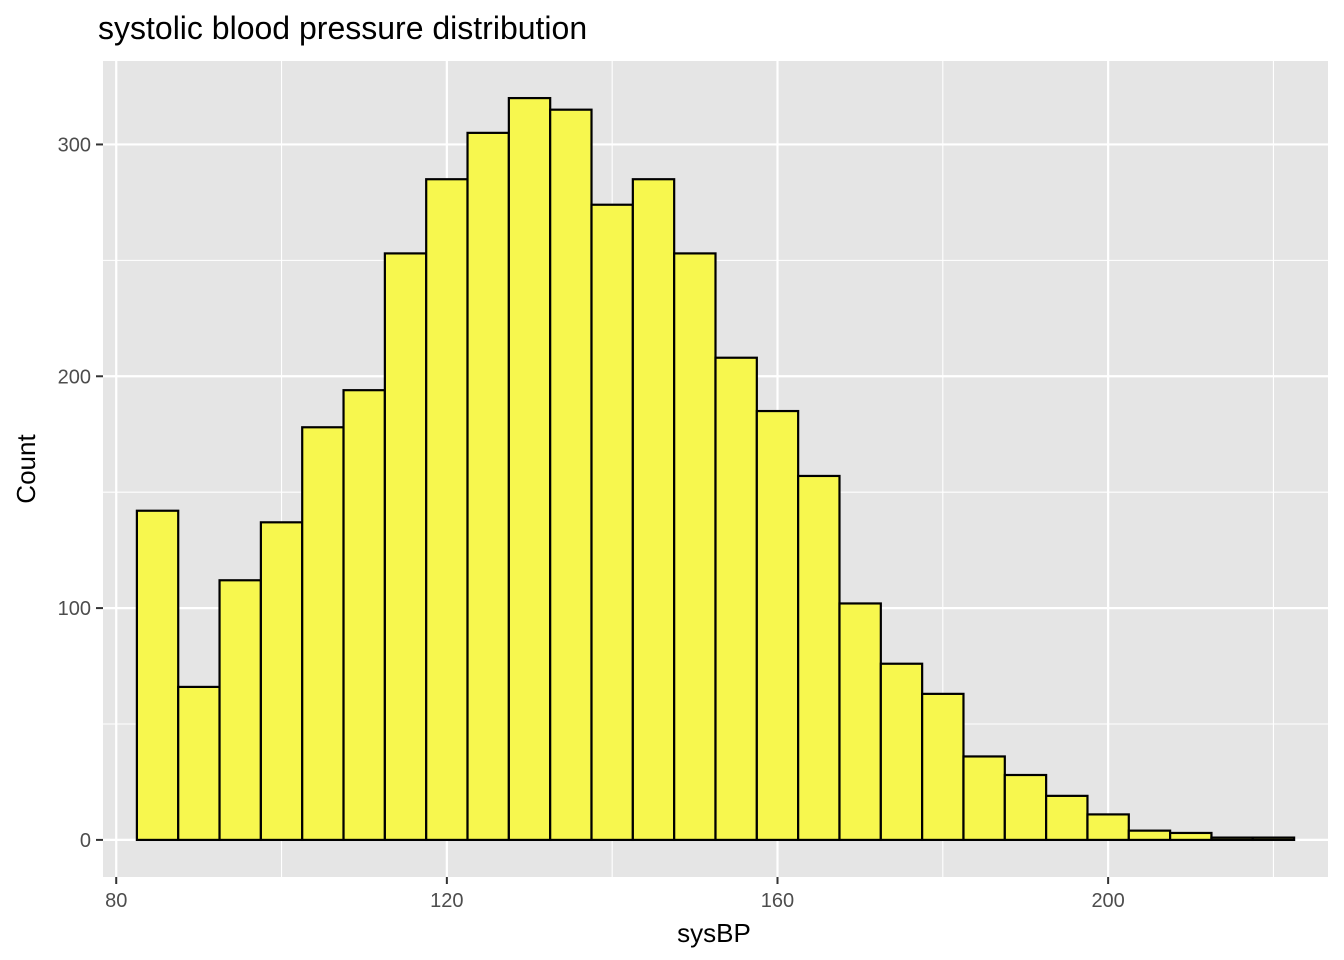 The height and width of the screenshot is (960, 1344). I want to click on x-tick-label: 80, so click(116, 901).